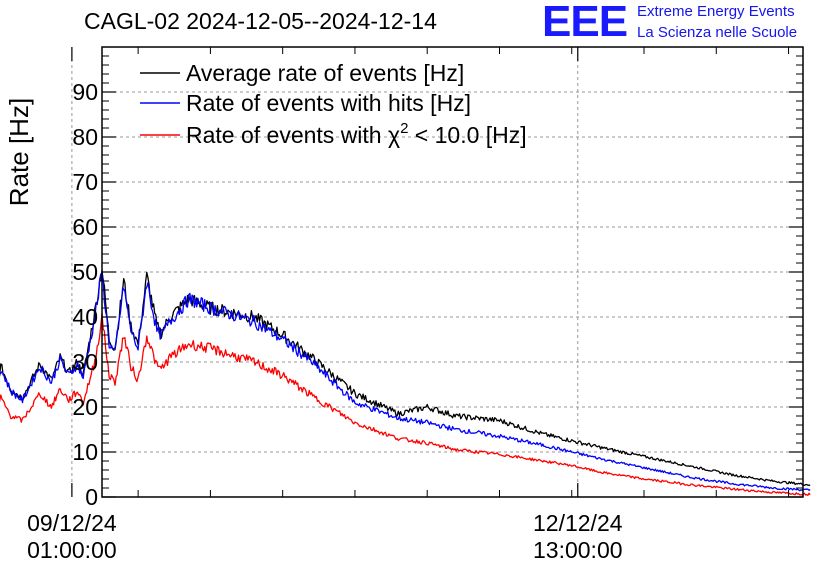  Describe the element at coordinates (716, 11) in the screenshot. I see `logo-line-1: Extreme Energy Events` at that location.